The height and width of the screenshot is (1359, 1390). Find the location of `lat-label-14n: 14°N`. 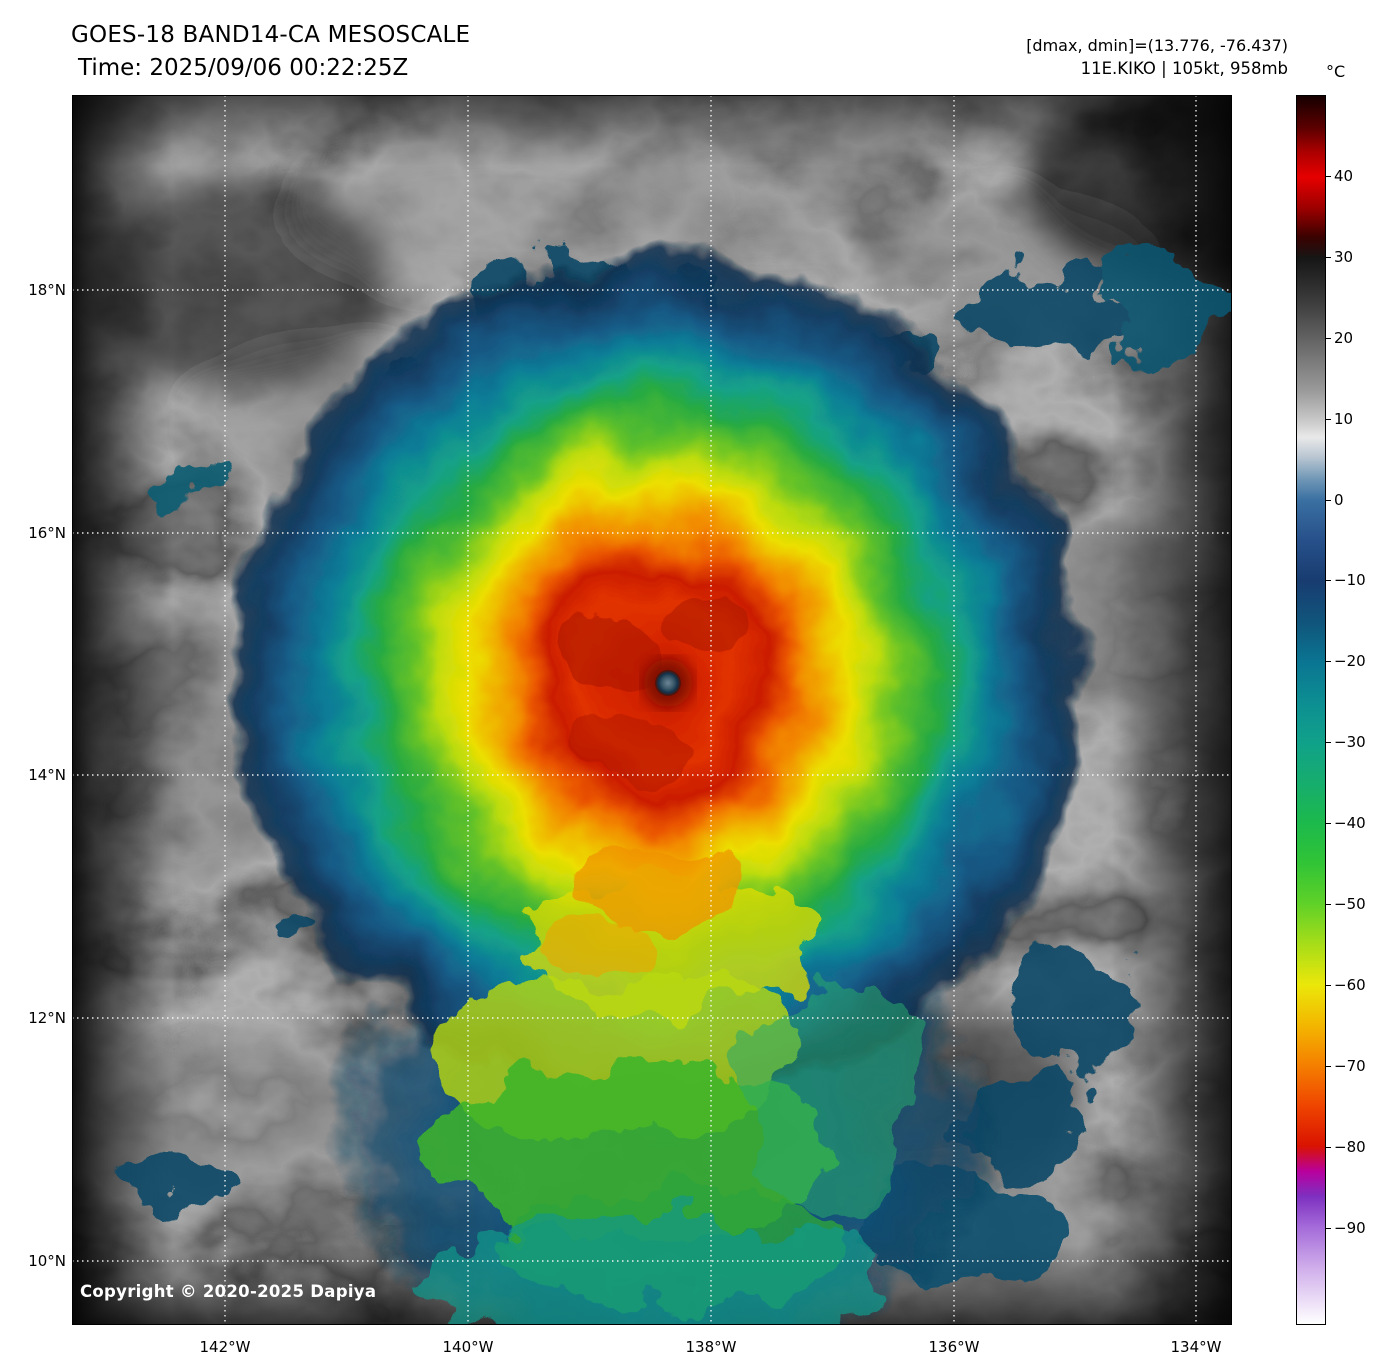

lat-label-14n: 14°N is located at coordinates (47, 775).